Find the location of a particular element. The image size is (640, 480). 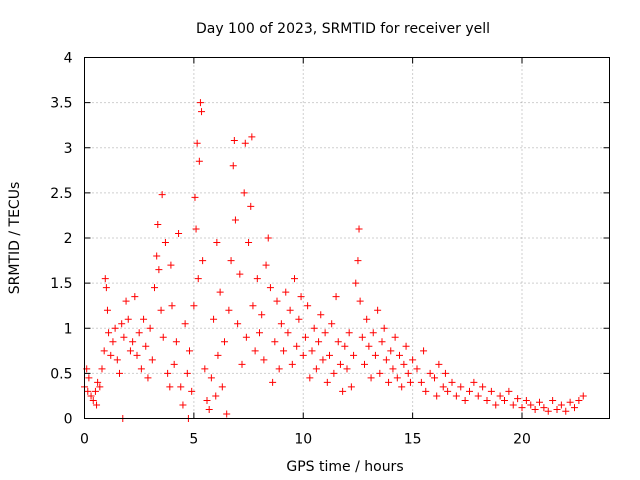

y-tick-label: 2 is located at coordinates (68, 239).